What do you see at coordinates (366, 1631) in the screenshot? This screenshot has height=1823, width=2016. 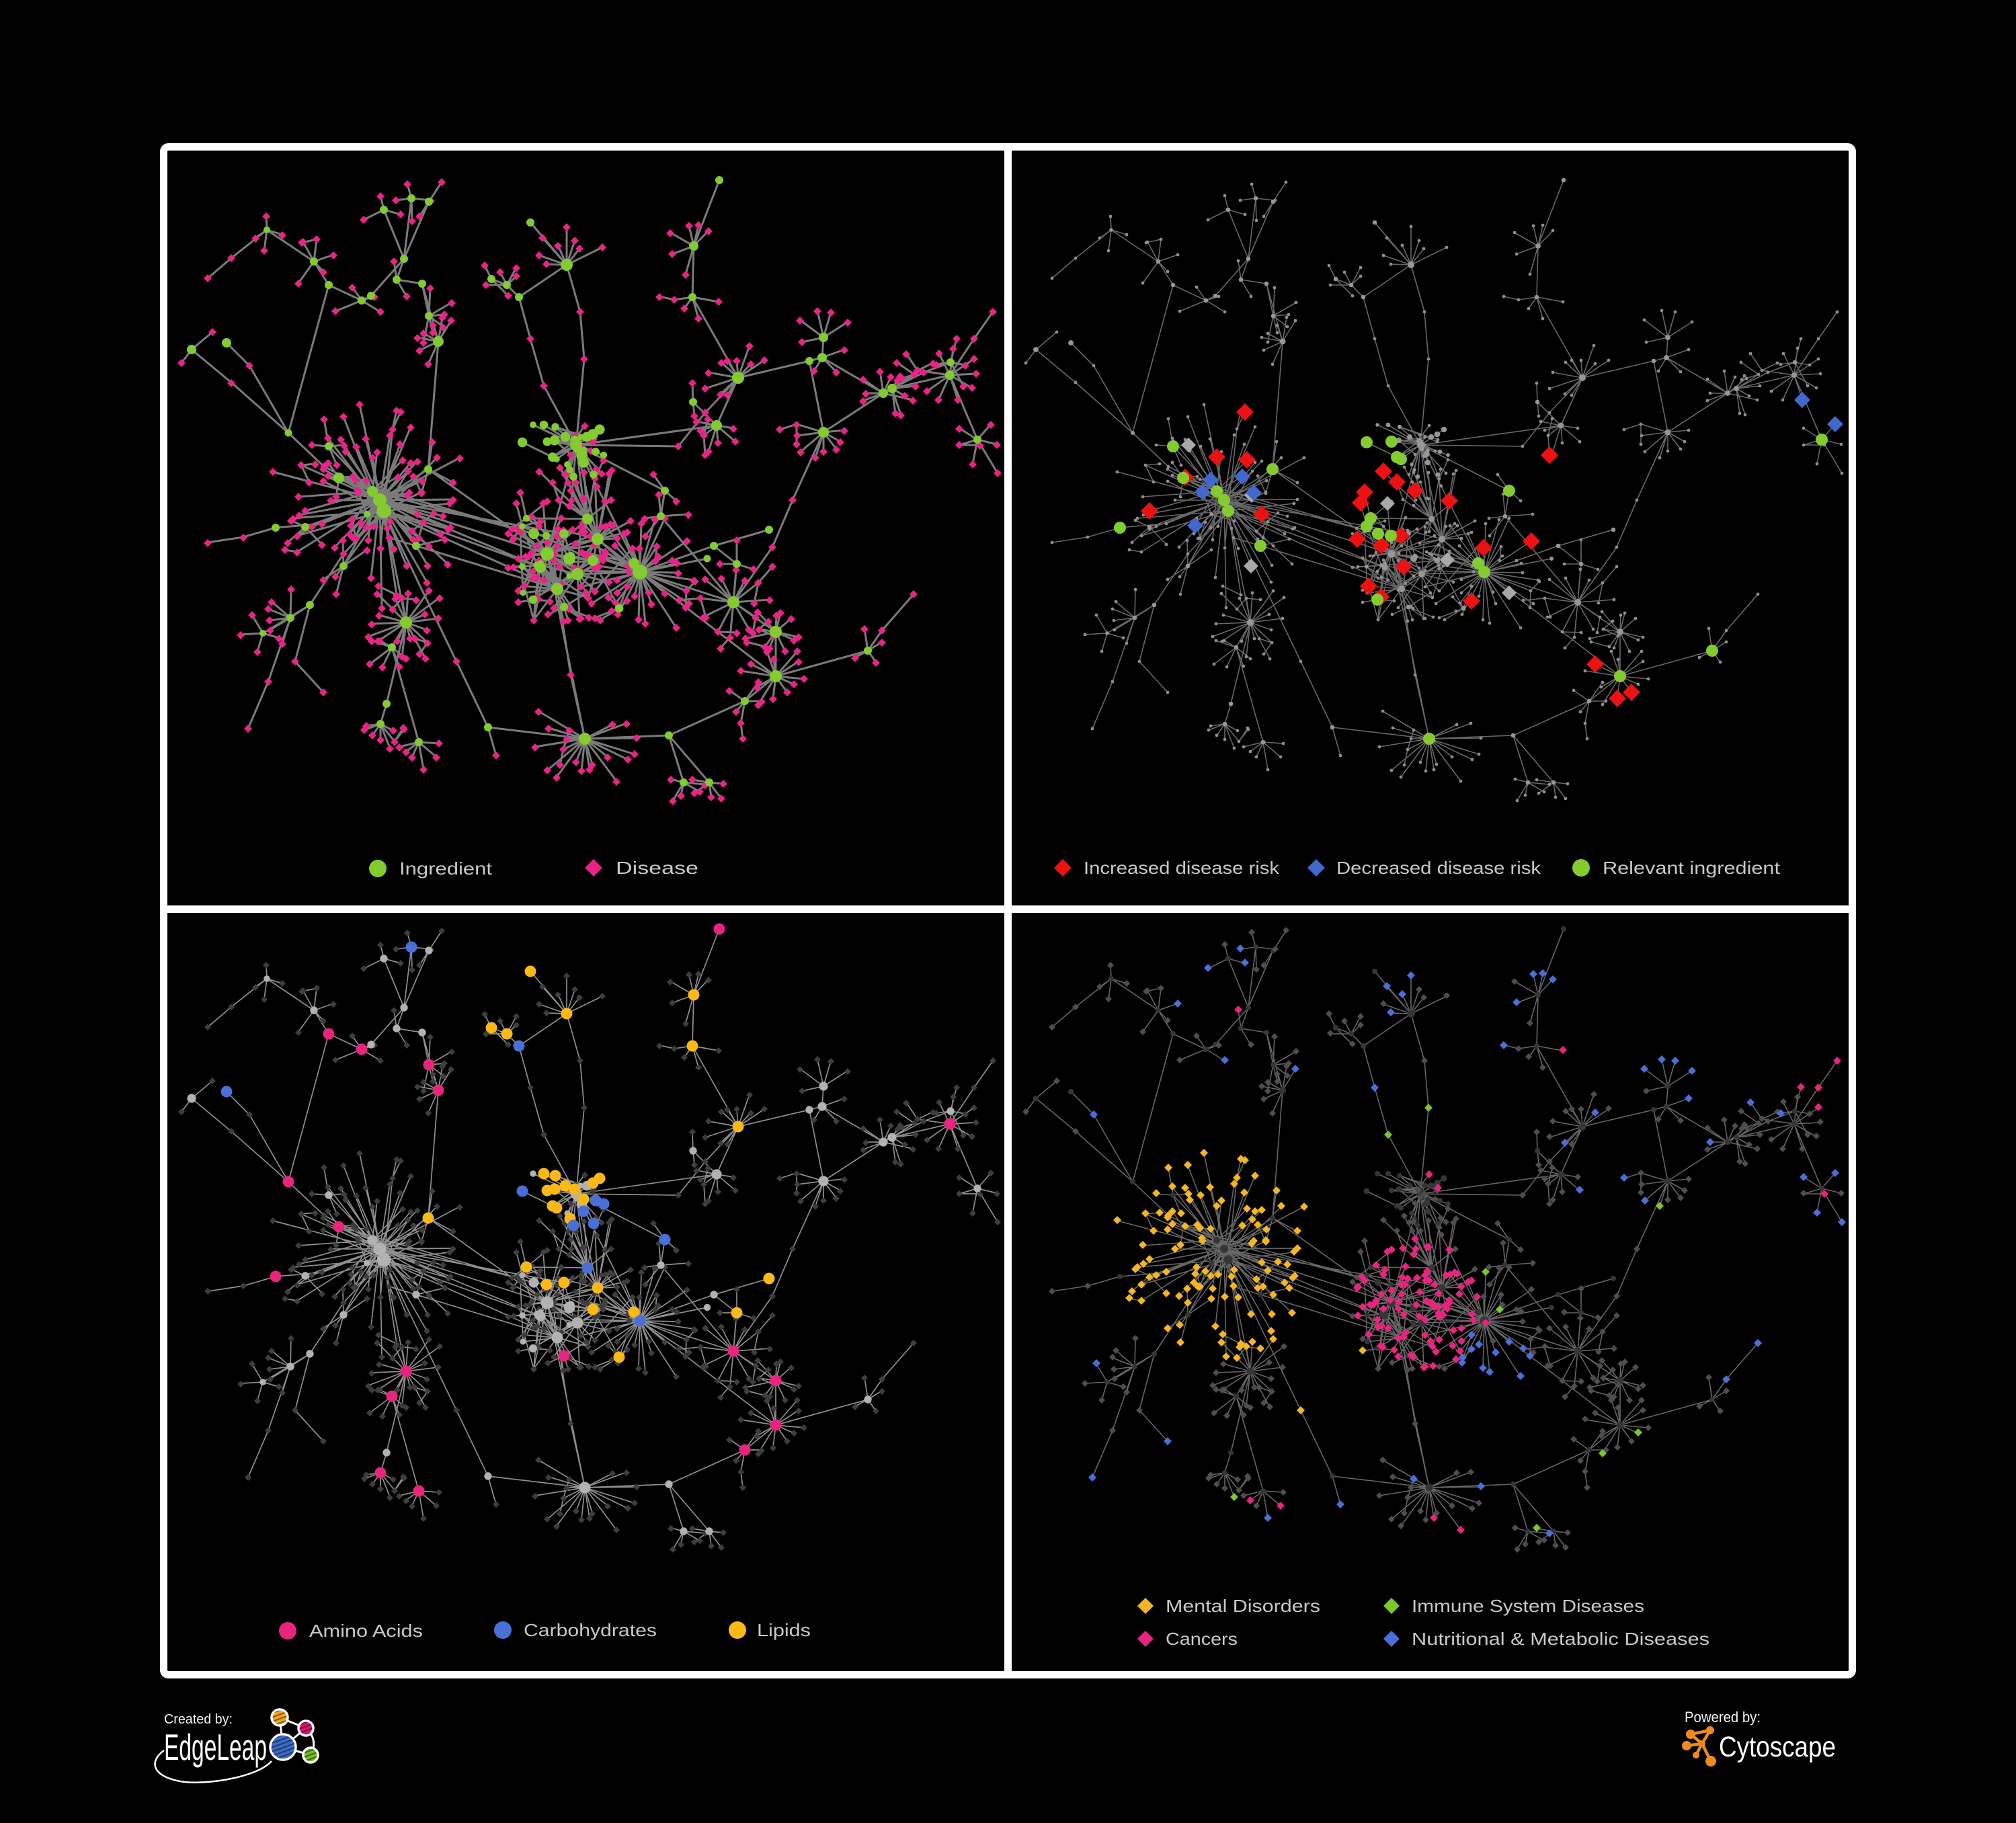 I see `svg-text: Amino Acids` at bounding box center [366, 1631].